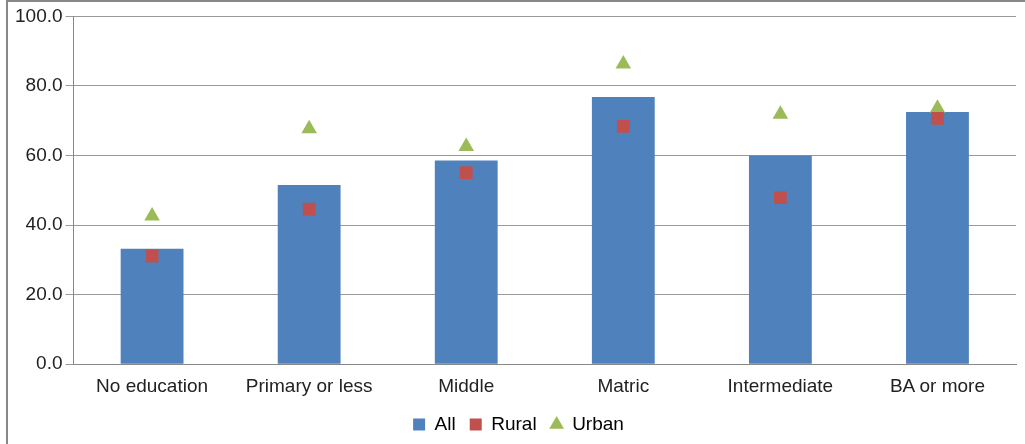 The width and height of the screenshot is (1025, 444). What do you see at coordinates (44, 224) in the screenshot?
I see `y-tick-label: 40.0` at bounding box center [44, 224].